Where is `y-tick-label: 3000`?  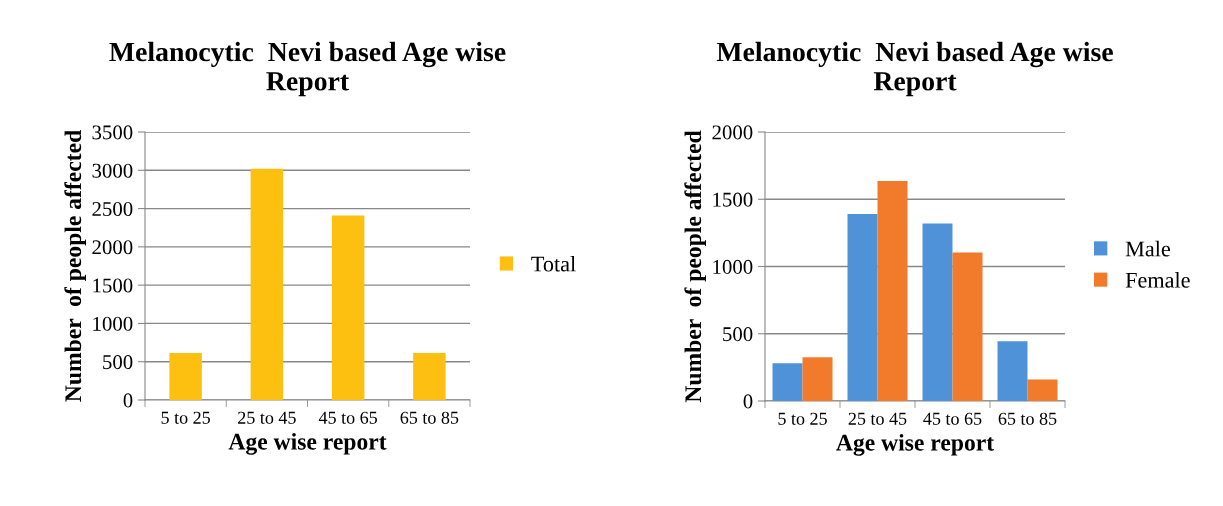
y-tick-label: 3000 is located at coordinates (112, 170).